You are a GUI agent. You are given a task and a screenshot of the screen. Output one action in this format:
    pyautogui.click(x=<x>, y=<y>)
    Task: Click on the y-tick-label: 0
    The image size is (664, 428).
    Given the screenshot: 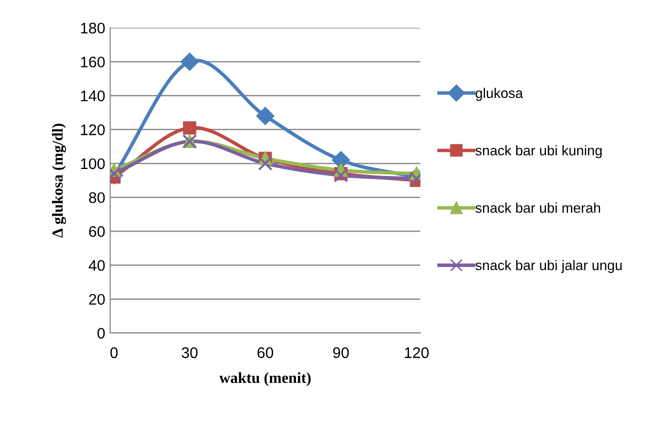 What is the action you would take?
    pyautogui.click(x=101, y=333)
    